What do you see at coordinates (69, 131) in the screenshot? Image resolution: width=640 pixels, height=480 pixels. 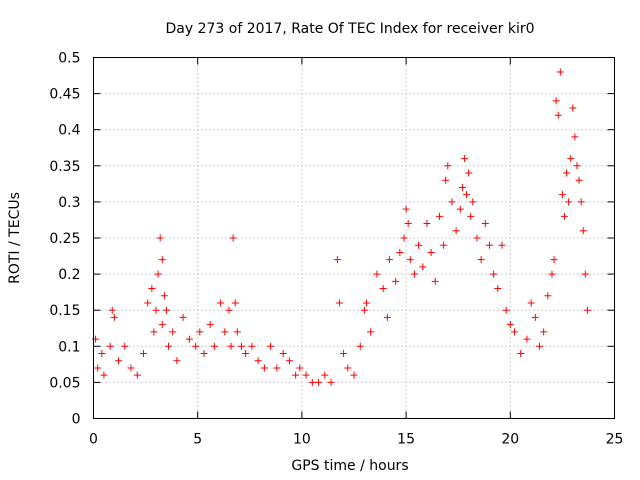 I see `y-tick-label: 0.4` at bounding box center [69, 131].